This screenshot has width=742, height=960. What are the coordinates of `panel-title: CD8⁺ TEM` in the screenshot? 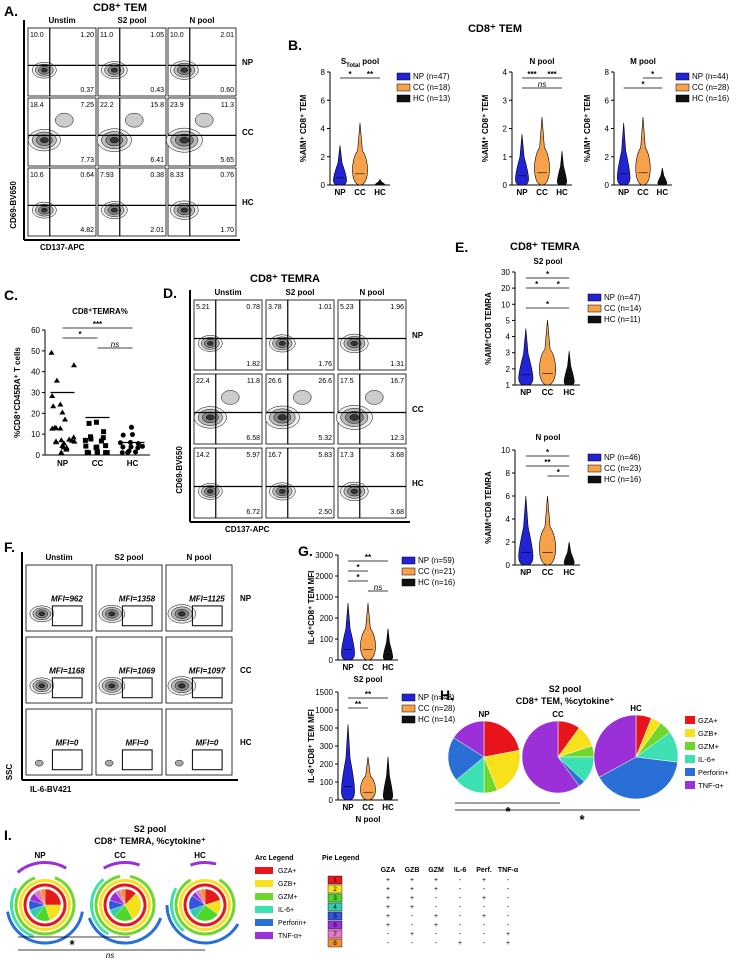 It's located at (120, 8).